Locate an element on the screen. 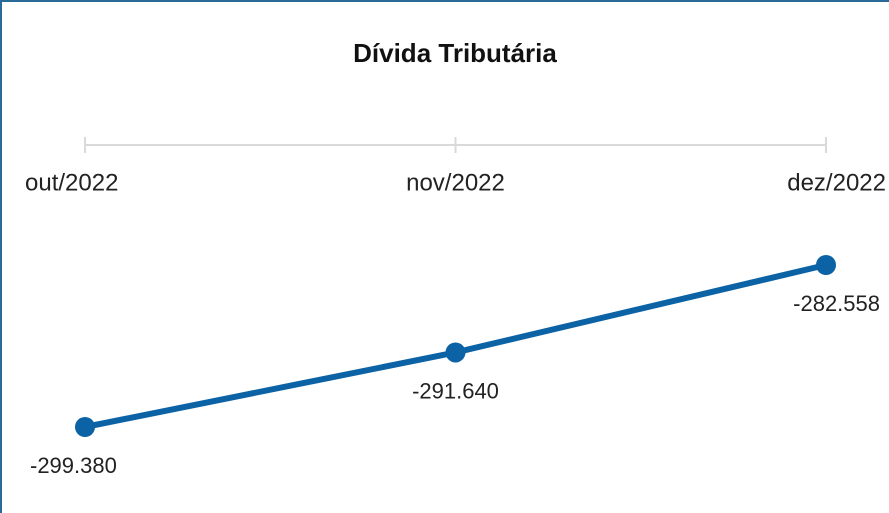  x-tick-label: nov/2022 is located at coordinates (455, 182).